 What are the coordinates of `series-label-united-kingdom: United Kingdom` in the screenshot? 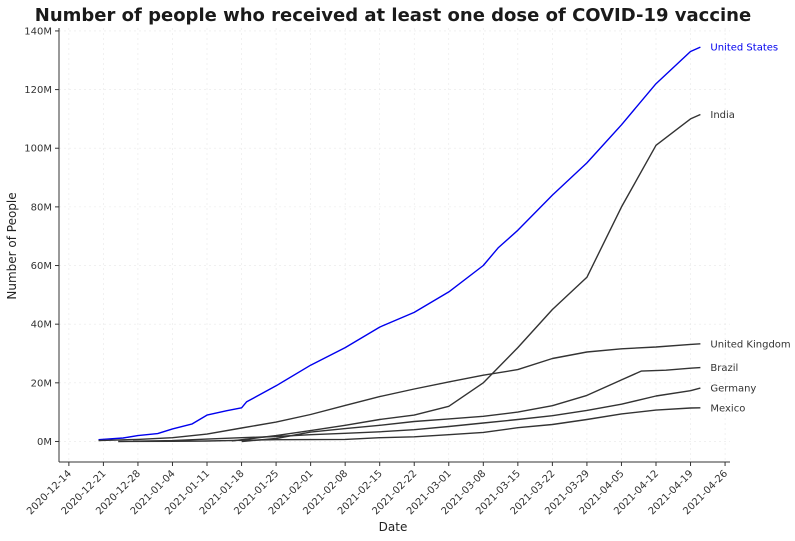 It's located at (750, 344).